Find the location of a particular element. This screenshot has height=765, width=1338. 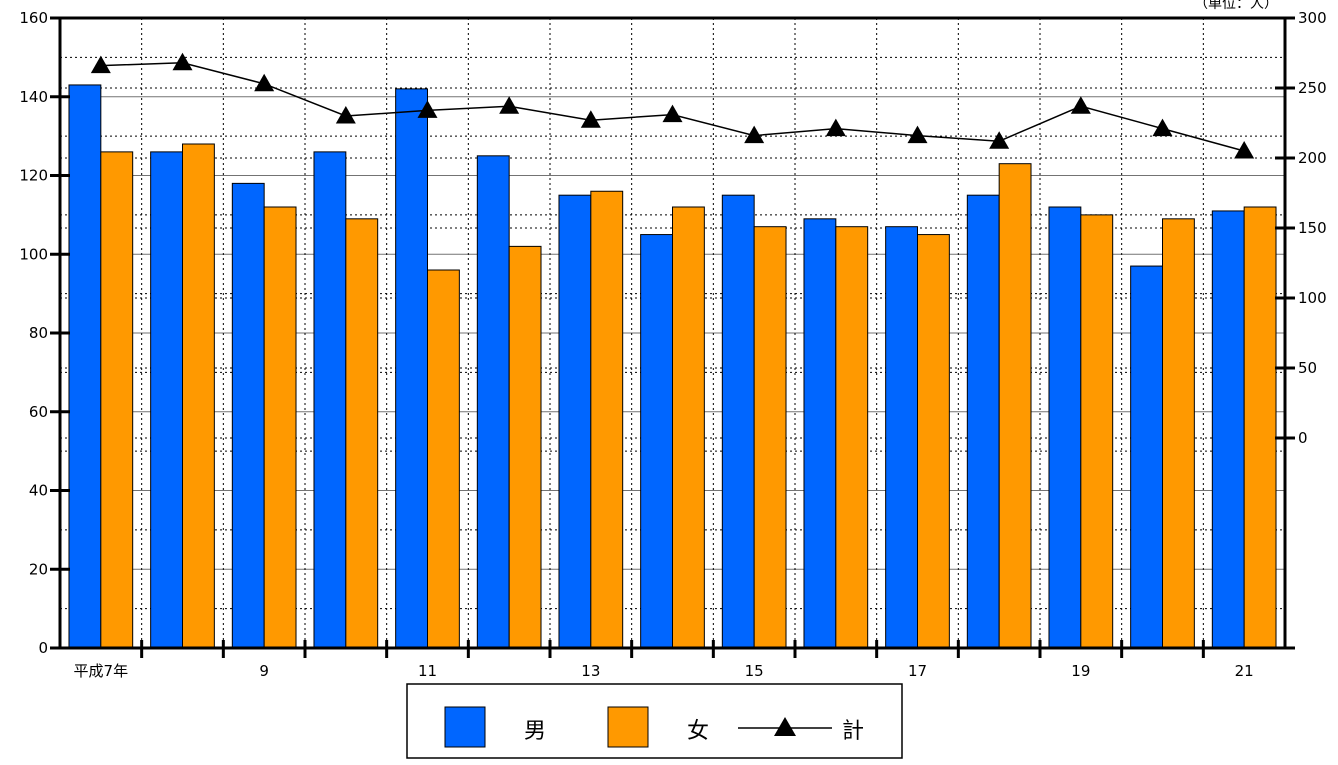

y-tick-label-left: 140 is located at coordinates (33, 97).